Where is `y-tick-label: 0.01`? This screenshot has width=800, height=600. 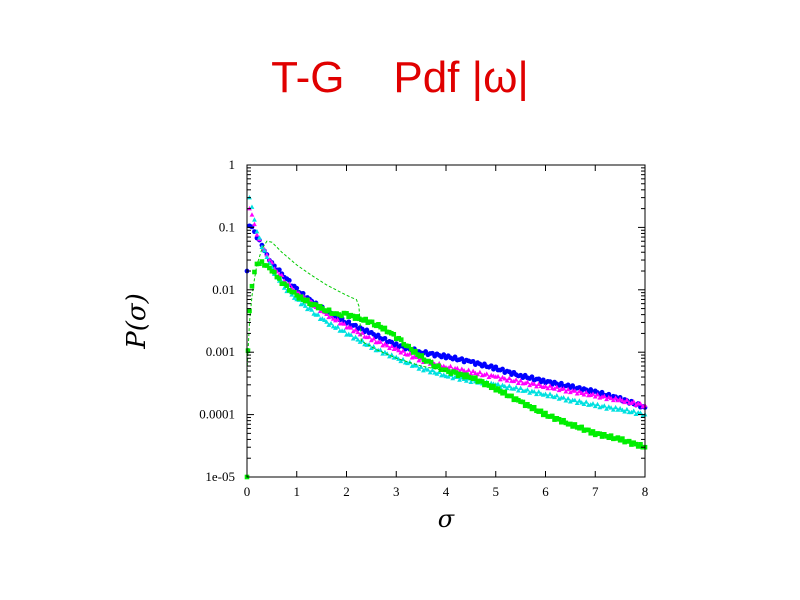
y-tick-label: 0.01 is located at coordinates (223, 289).